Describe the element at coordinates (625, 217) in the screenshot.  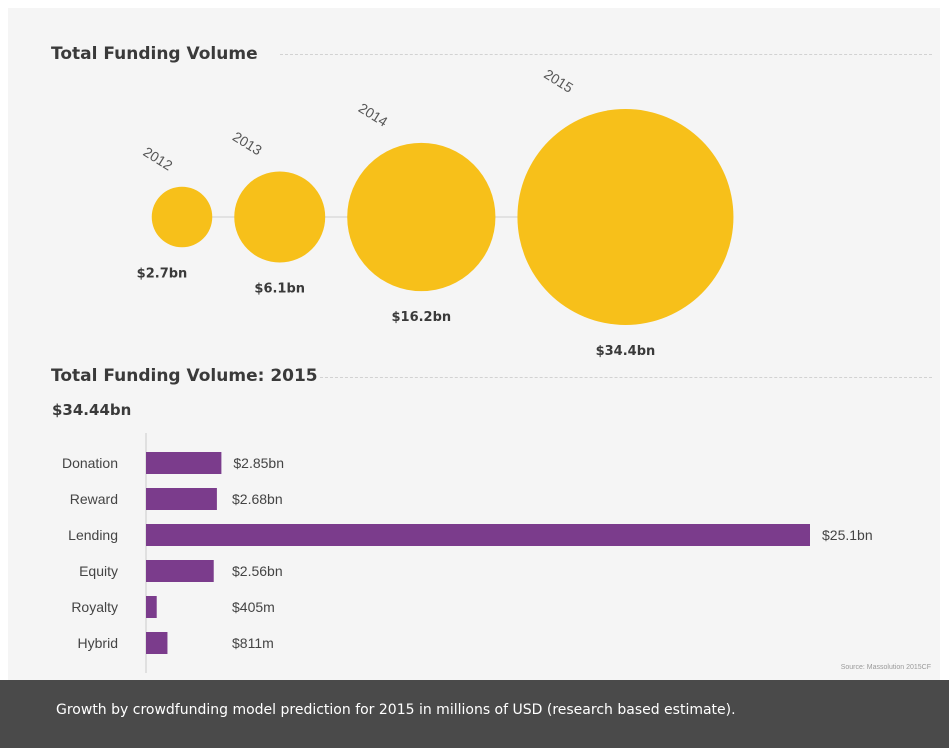
I see `bubble-2015` at that location.